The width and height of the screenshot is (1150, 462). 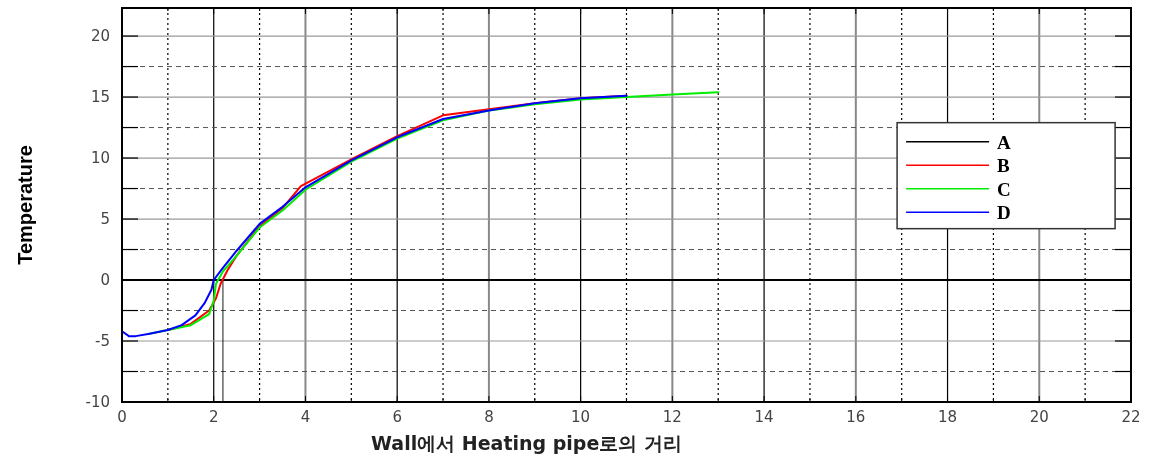 What do you see at coordinates (102, 341) in the screenshot?
I see `y-tick-label: -5` at bounding box center [102, 341].